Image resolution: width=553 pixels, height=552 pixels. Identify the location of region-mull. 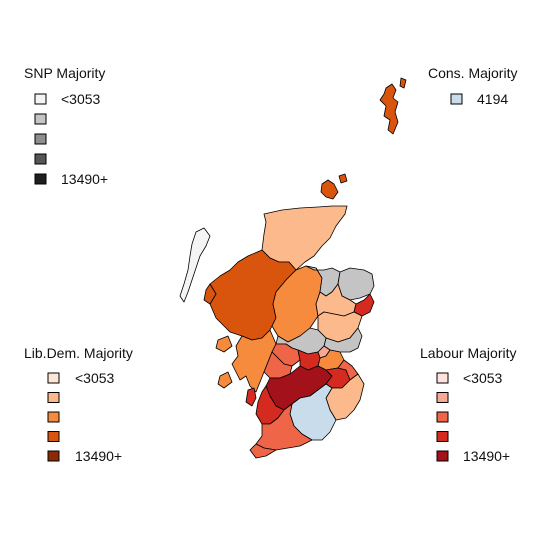
(224, 344).